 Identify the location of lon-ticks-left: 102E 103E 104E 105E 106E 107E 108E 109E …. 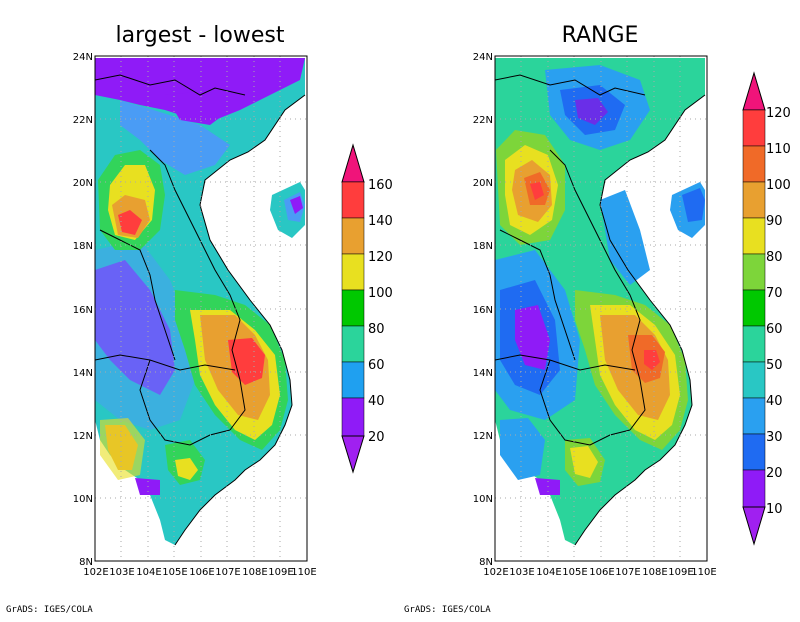
(199, 572).